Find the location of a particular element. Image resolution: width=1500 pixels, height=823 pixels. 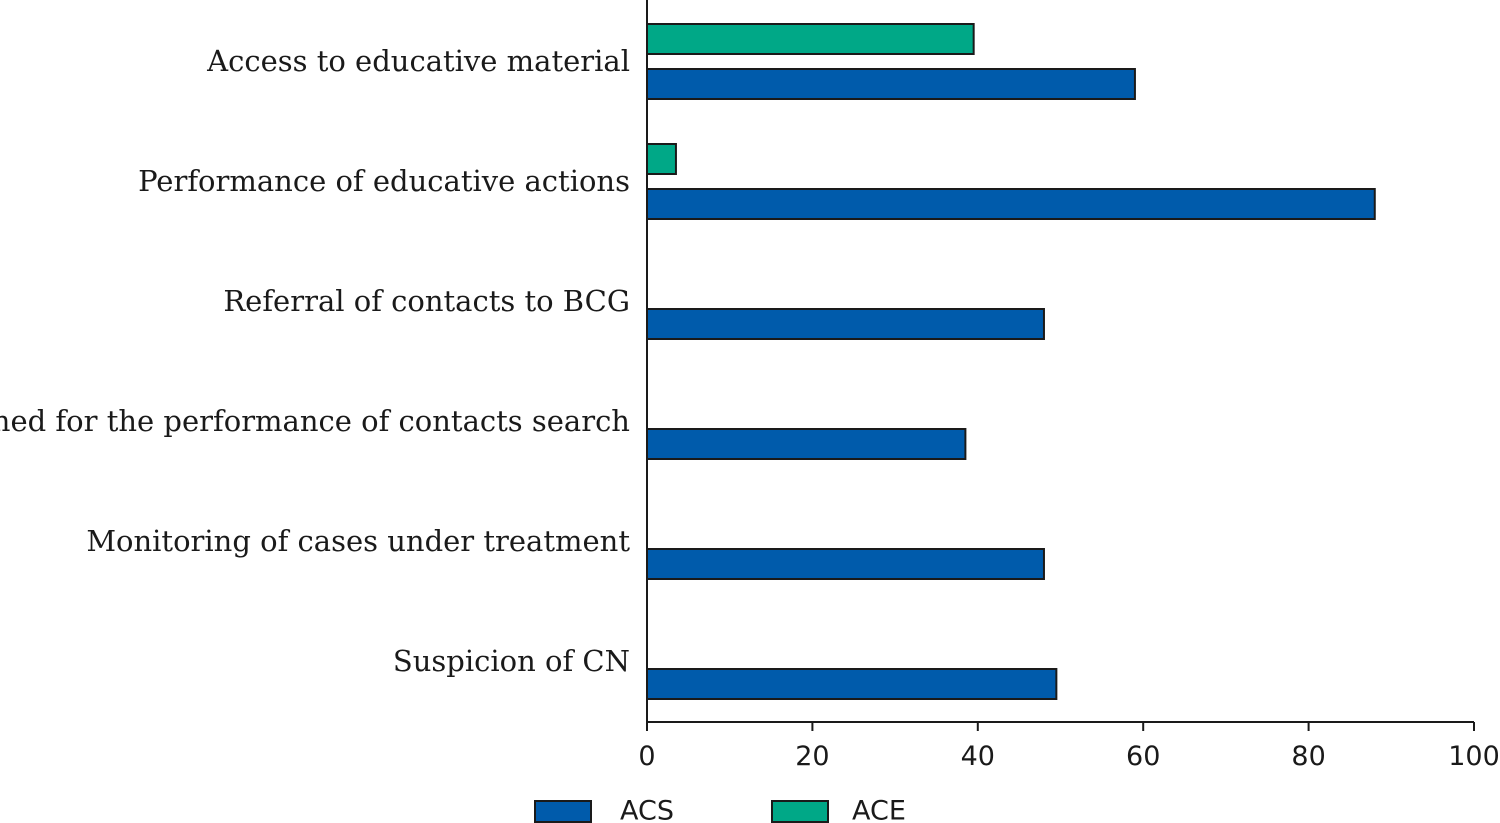

x-tick-label: 20 is located at coordinates (812, 756).